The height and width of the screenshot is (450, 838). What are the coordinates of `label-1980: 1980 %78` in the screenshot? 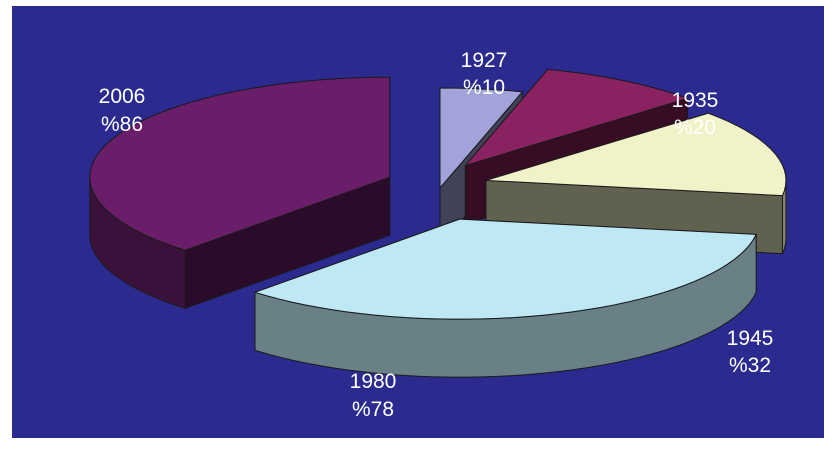 It's located at (373, 395).